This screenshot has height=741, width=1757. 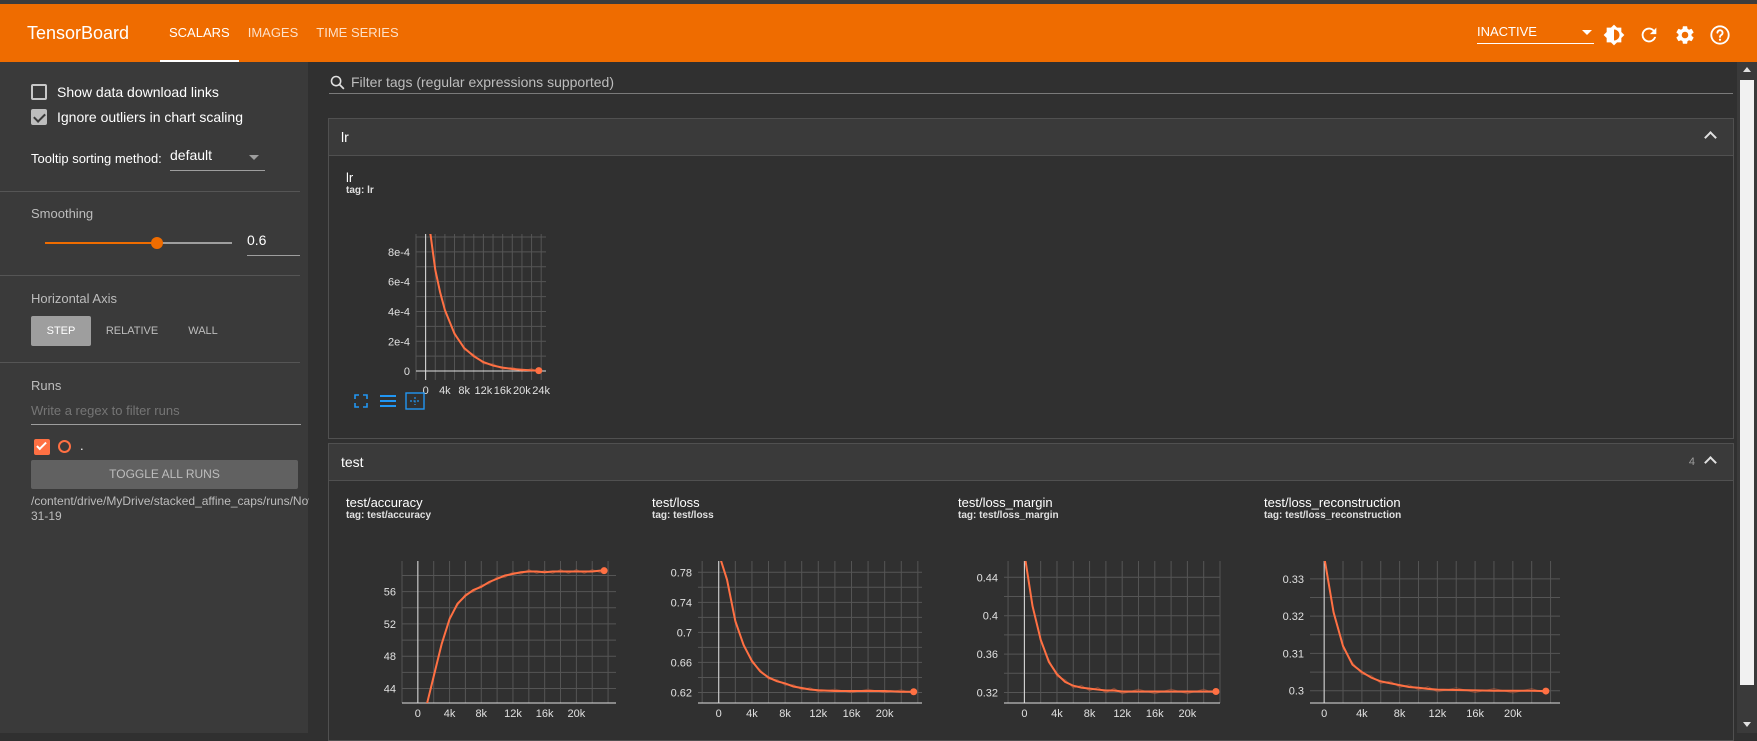 I want to click on axis-relative-button: RELATIVE, so click(x=132, y=331).